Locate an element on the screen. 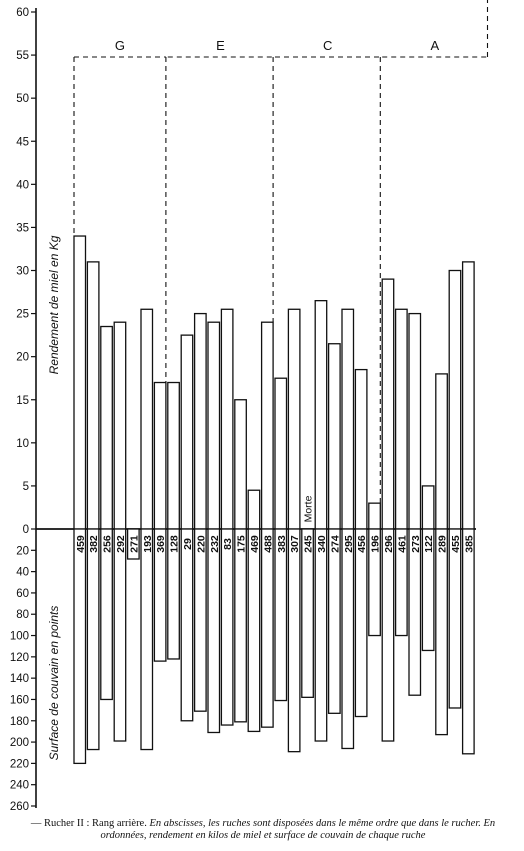 Image resolution: width=524 pixels, height=851 pixels. hive-number-label: 220 is located at coordinates (201, 544).